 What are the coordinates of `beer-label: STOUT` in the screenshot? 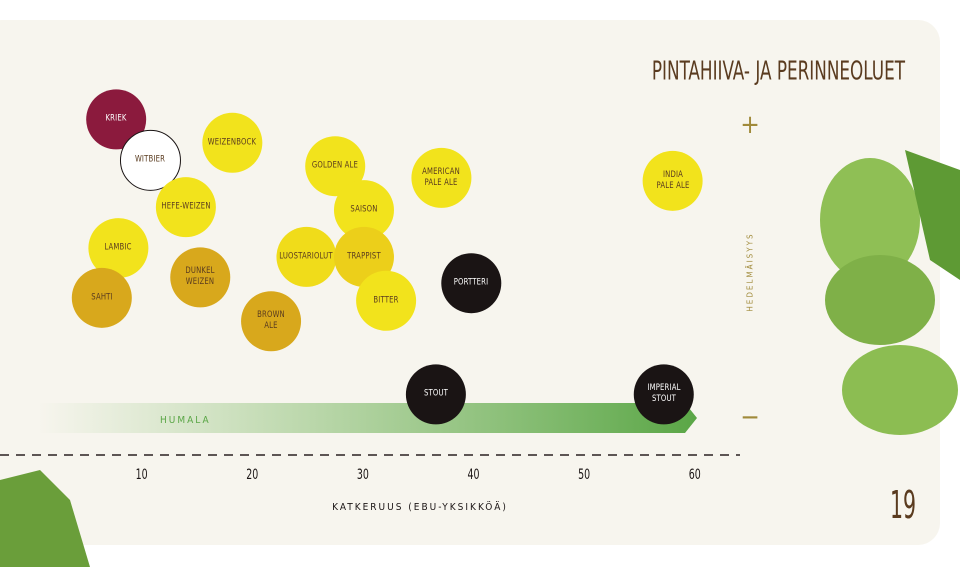 It's located at (435, 393).